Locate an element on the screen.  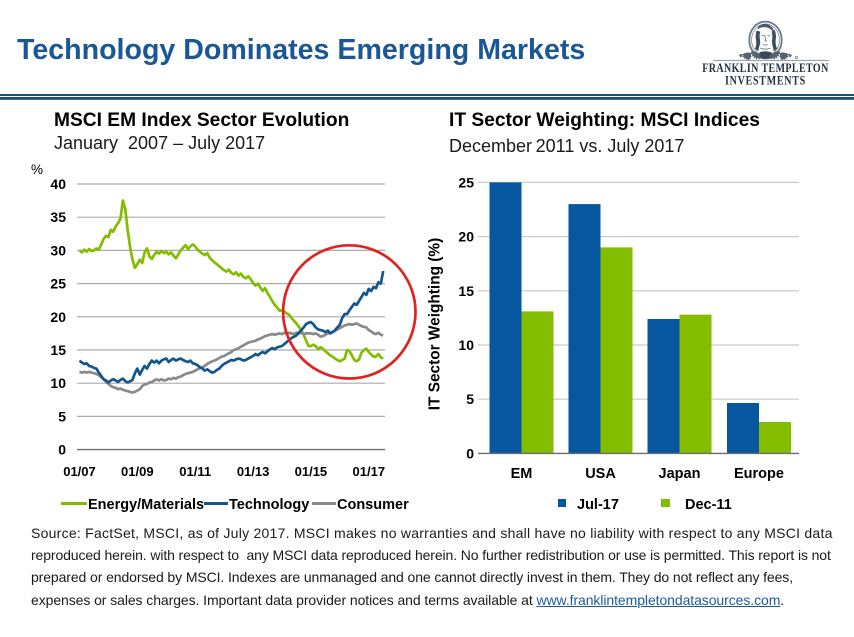
svg-text: 35 is located at coordinates (58, 217).